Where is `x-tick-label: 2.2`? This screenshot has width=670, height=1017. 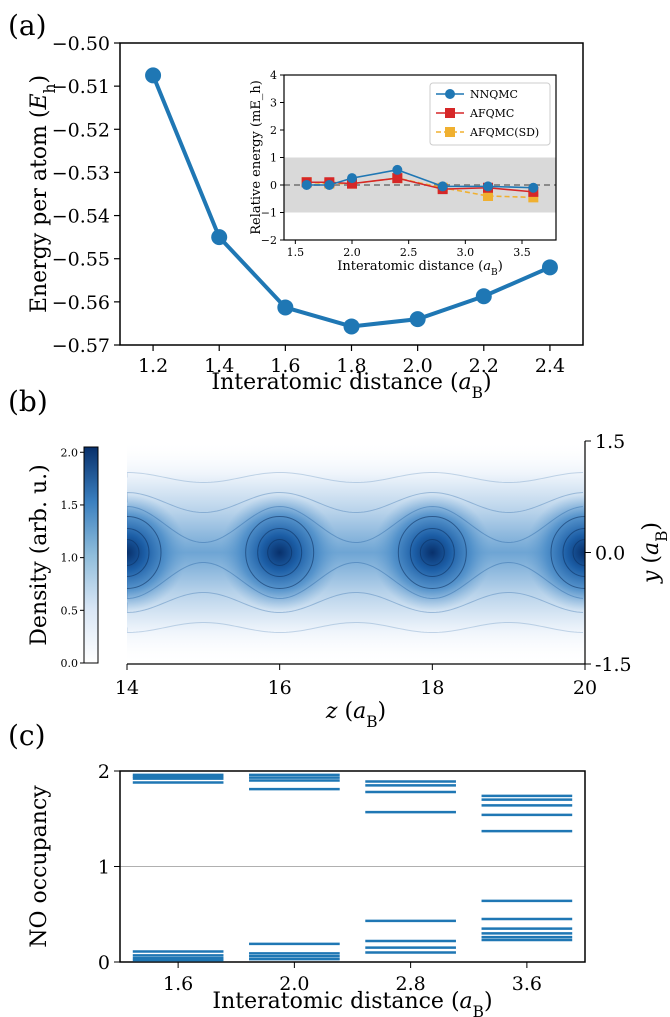 x-tick-label: 2.2 is located at coordinates (484, 366).